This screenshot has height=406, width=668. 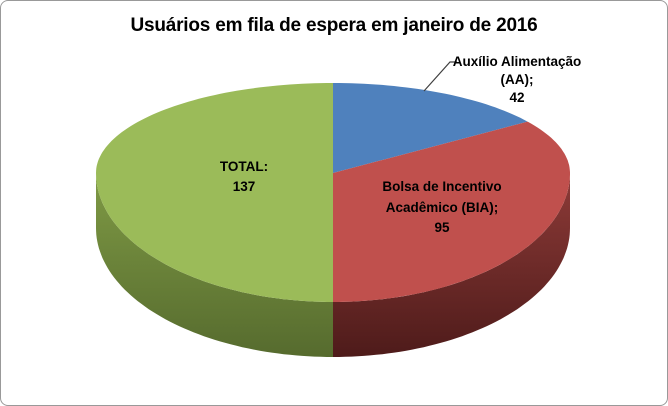 What do you see at coordinates (442, 227) in the screenshot?
I see `slice-label-bia-value: 95` at bounding box center [442, 227].